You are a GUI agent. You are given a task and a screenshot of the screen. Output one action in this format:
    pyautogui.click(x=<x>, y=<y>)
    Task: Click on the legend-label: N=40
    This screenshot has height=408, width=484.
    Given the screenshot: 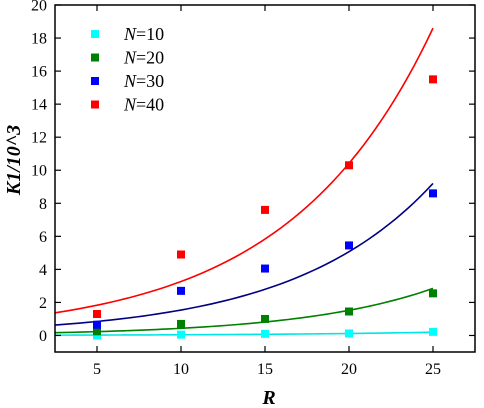 What is the action you would take?
    pyautogui.click(x=143, y=105)
    